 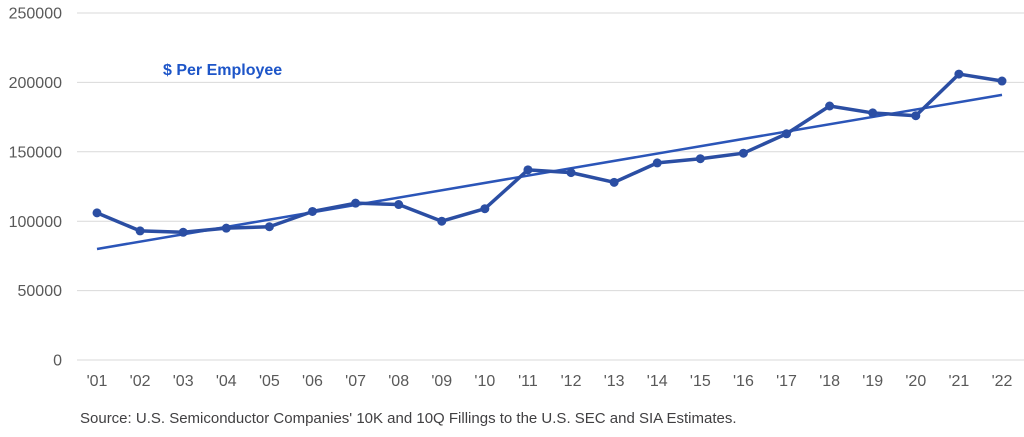 What do you see at coordinates (355, 381) in the screenshot?
I see `x-axis-tick-label: '07` at bounding box center [355, 381].